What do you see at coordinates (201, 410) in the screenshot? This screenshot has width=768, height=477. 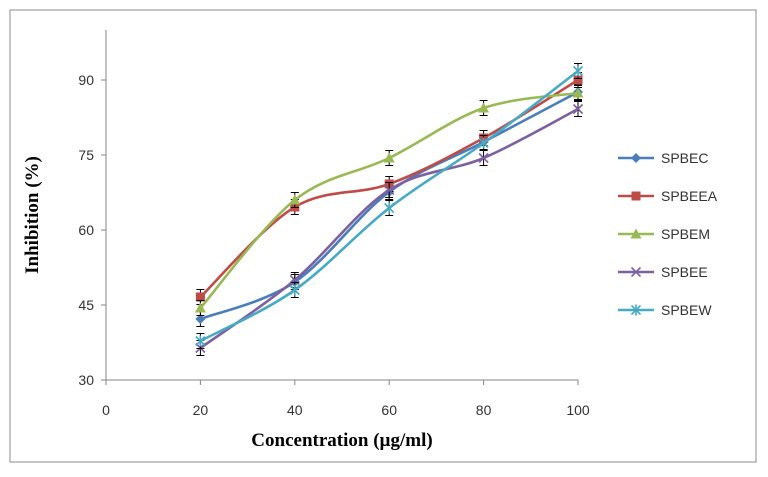 I see `x-tick-label: 20` at bounding box center [201, 410].